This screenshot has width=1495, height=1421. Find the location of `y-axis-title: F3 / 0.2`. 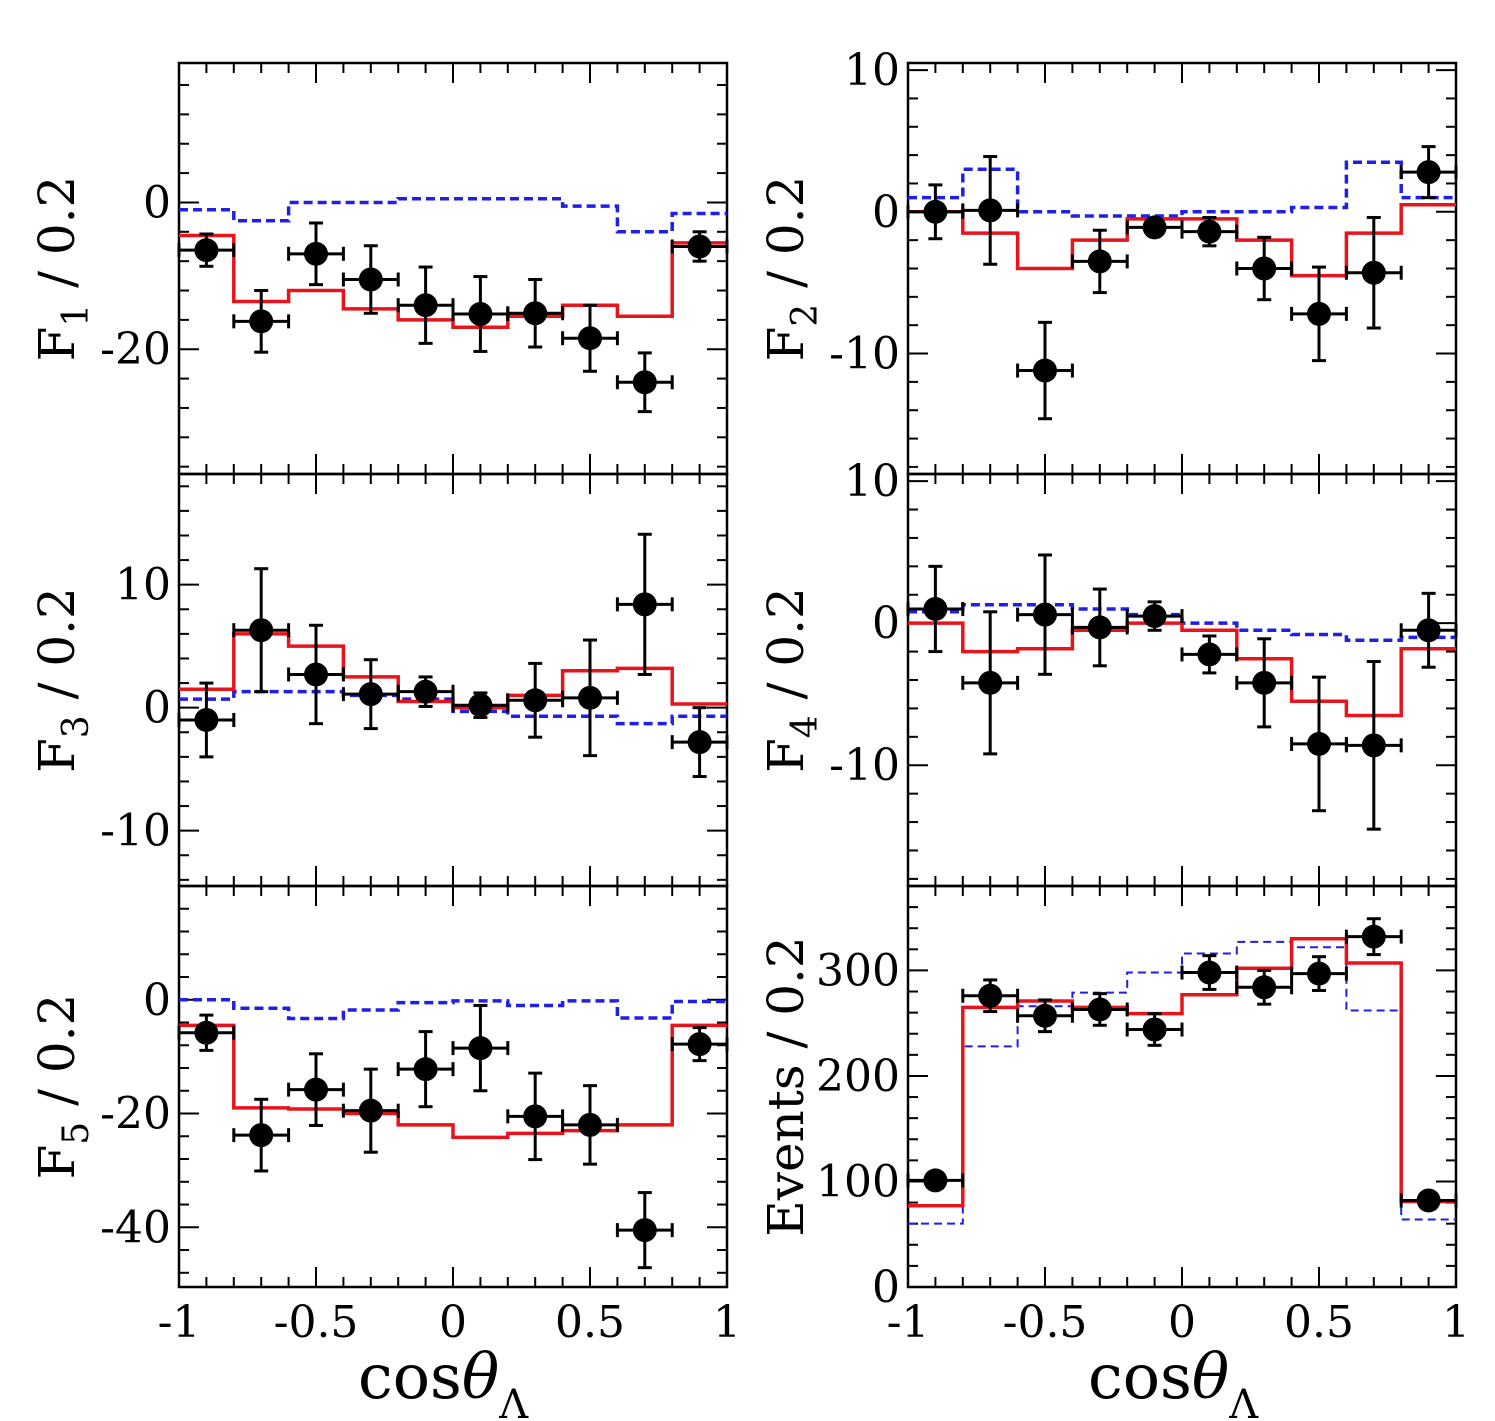

y-axis-title: F3 / 0.2 is located at coordinates (62, 680).